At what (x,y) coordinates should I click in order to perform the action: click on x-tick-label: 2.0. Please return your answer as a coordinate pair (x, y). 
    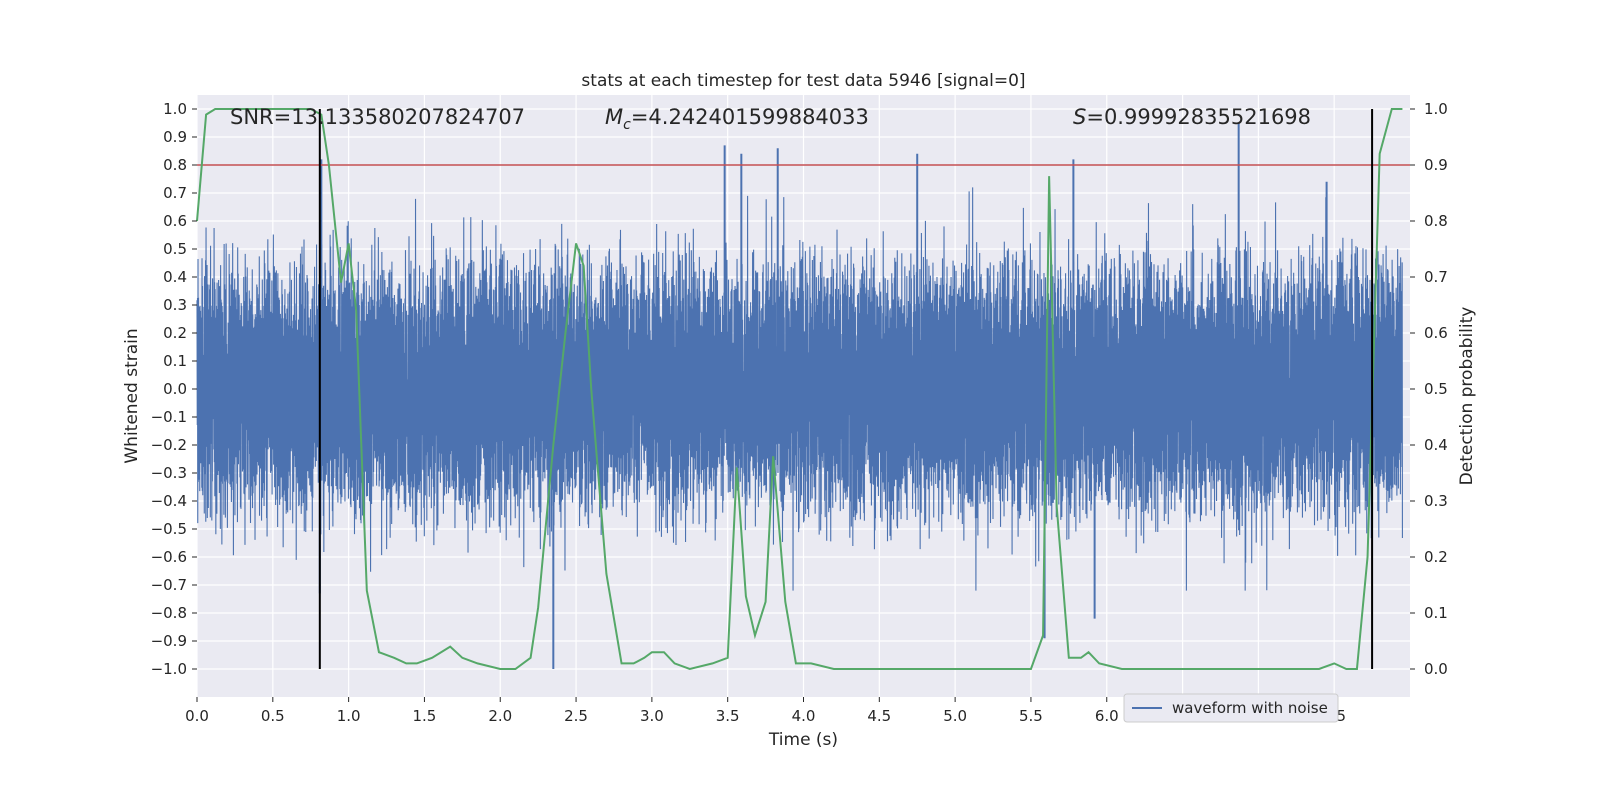
    Looking at the image, I should click on (500, 716).